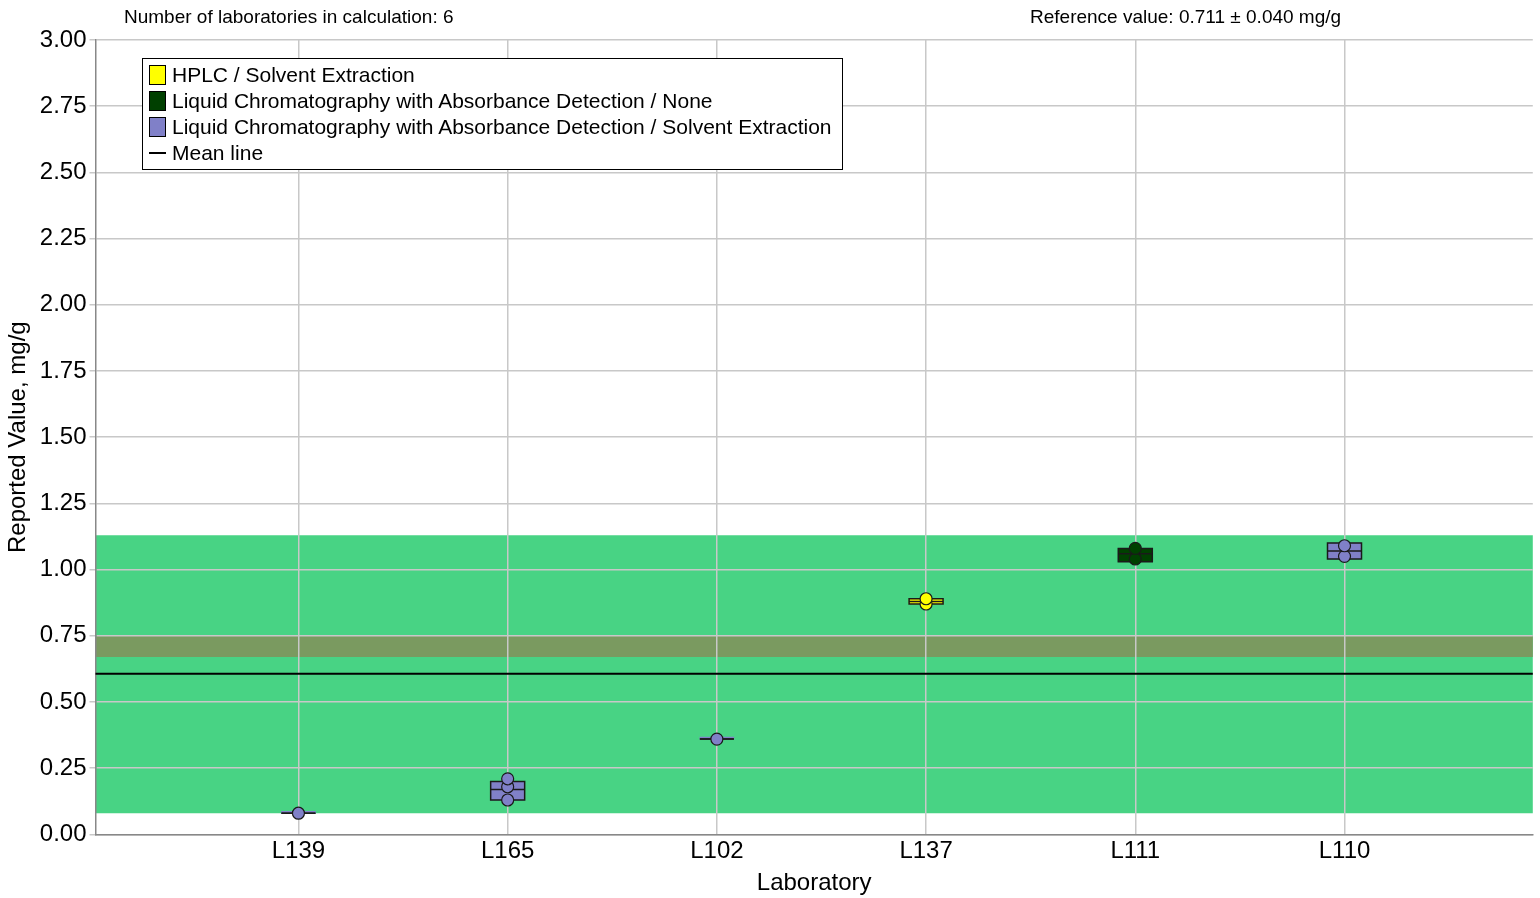 The image size is (1540, 898). Describe the element at coordinates (1186, 17) in the screenshot. I see `text: Reference value: 0.711 ± 0.040 mg/g` at that location.